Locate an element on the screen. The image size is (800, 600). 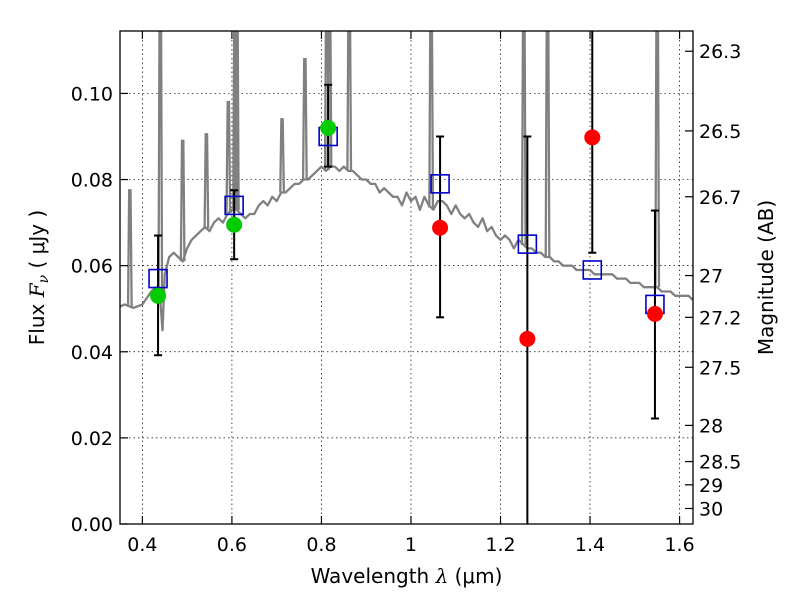
right-tick-label: 26.3 is located at coordinates (720, 52).